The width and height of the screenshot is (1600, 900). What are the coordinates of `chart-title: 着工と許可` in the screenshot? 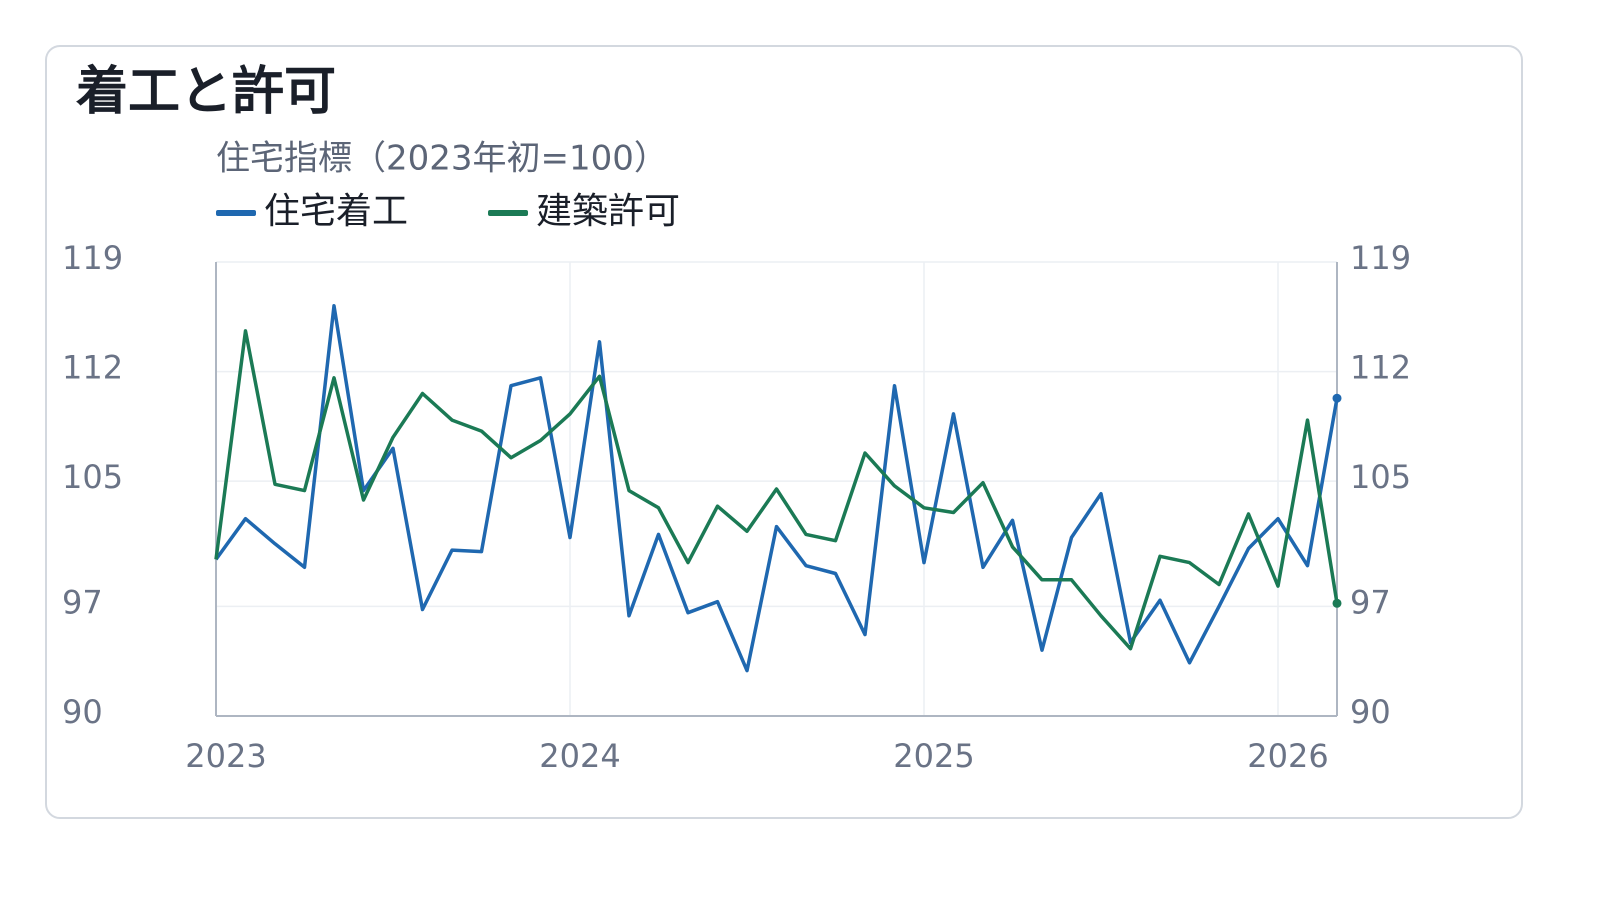 It's located at (206, 92).